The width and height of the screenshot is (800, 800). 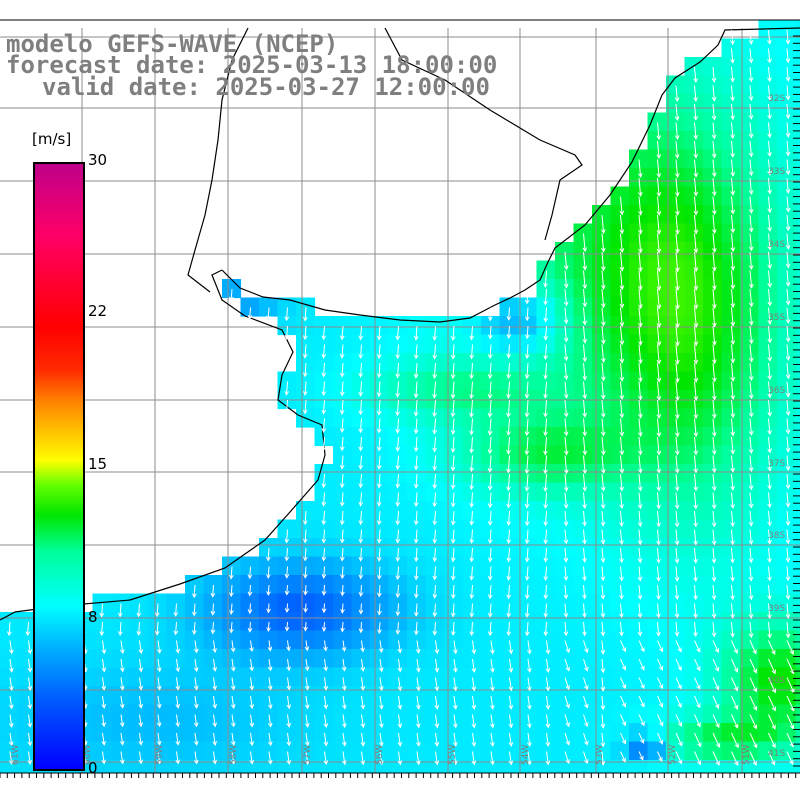 I want to click on lat-label: 33S, so click(x=776, y=172).